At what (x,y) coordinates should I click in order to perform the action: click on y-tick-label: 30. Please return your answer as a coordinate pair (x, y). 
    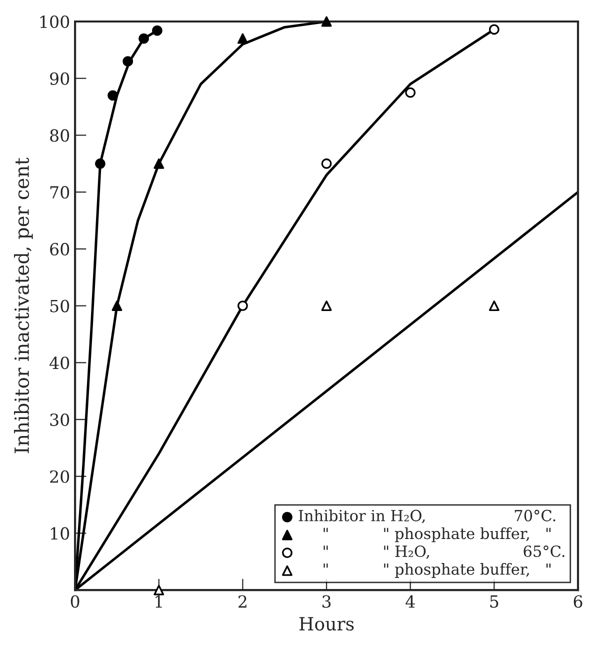
    Looking at the image, I should click on (60, 419).